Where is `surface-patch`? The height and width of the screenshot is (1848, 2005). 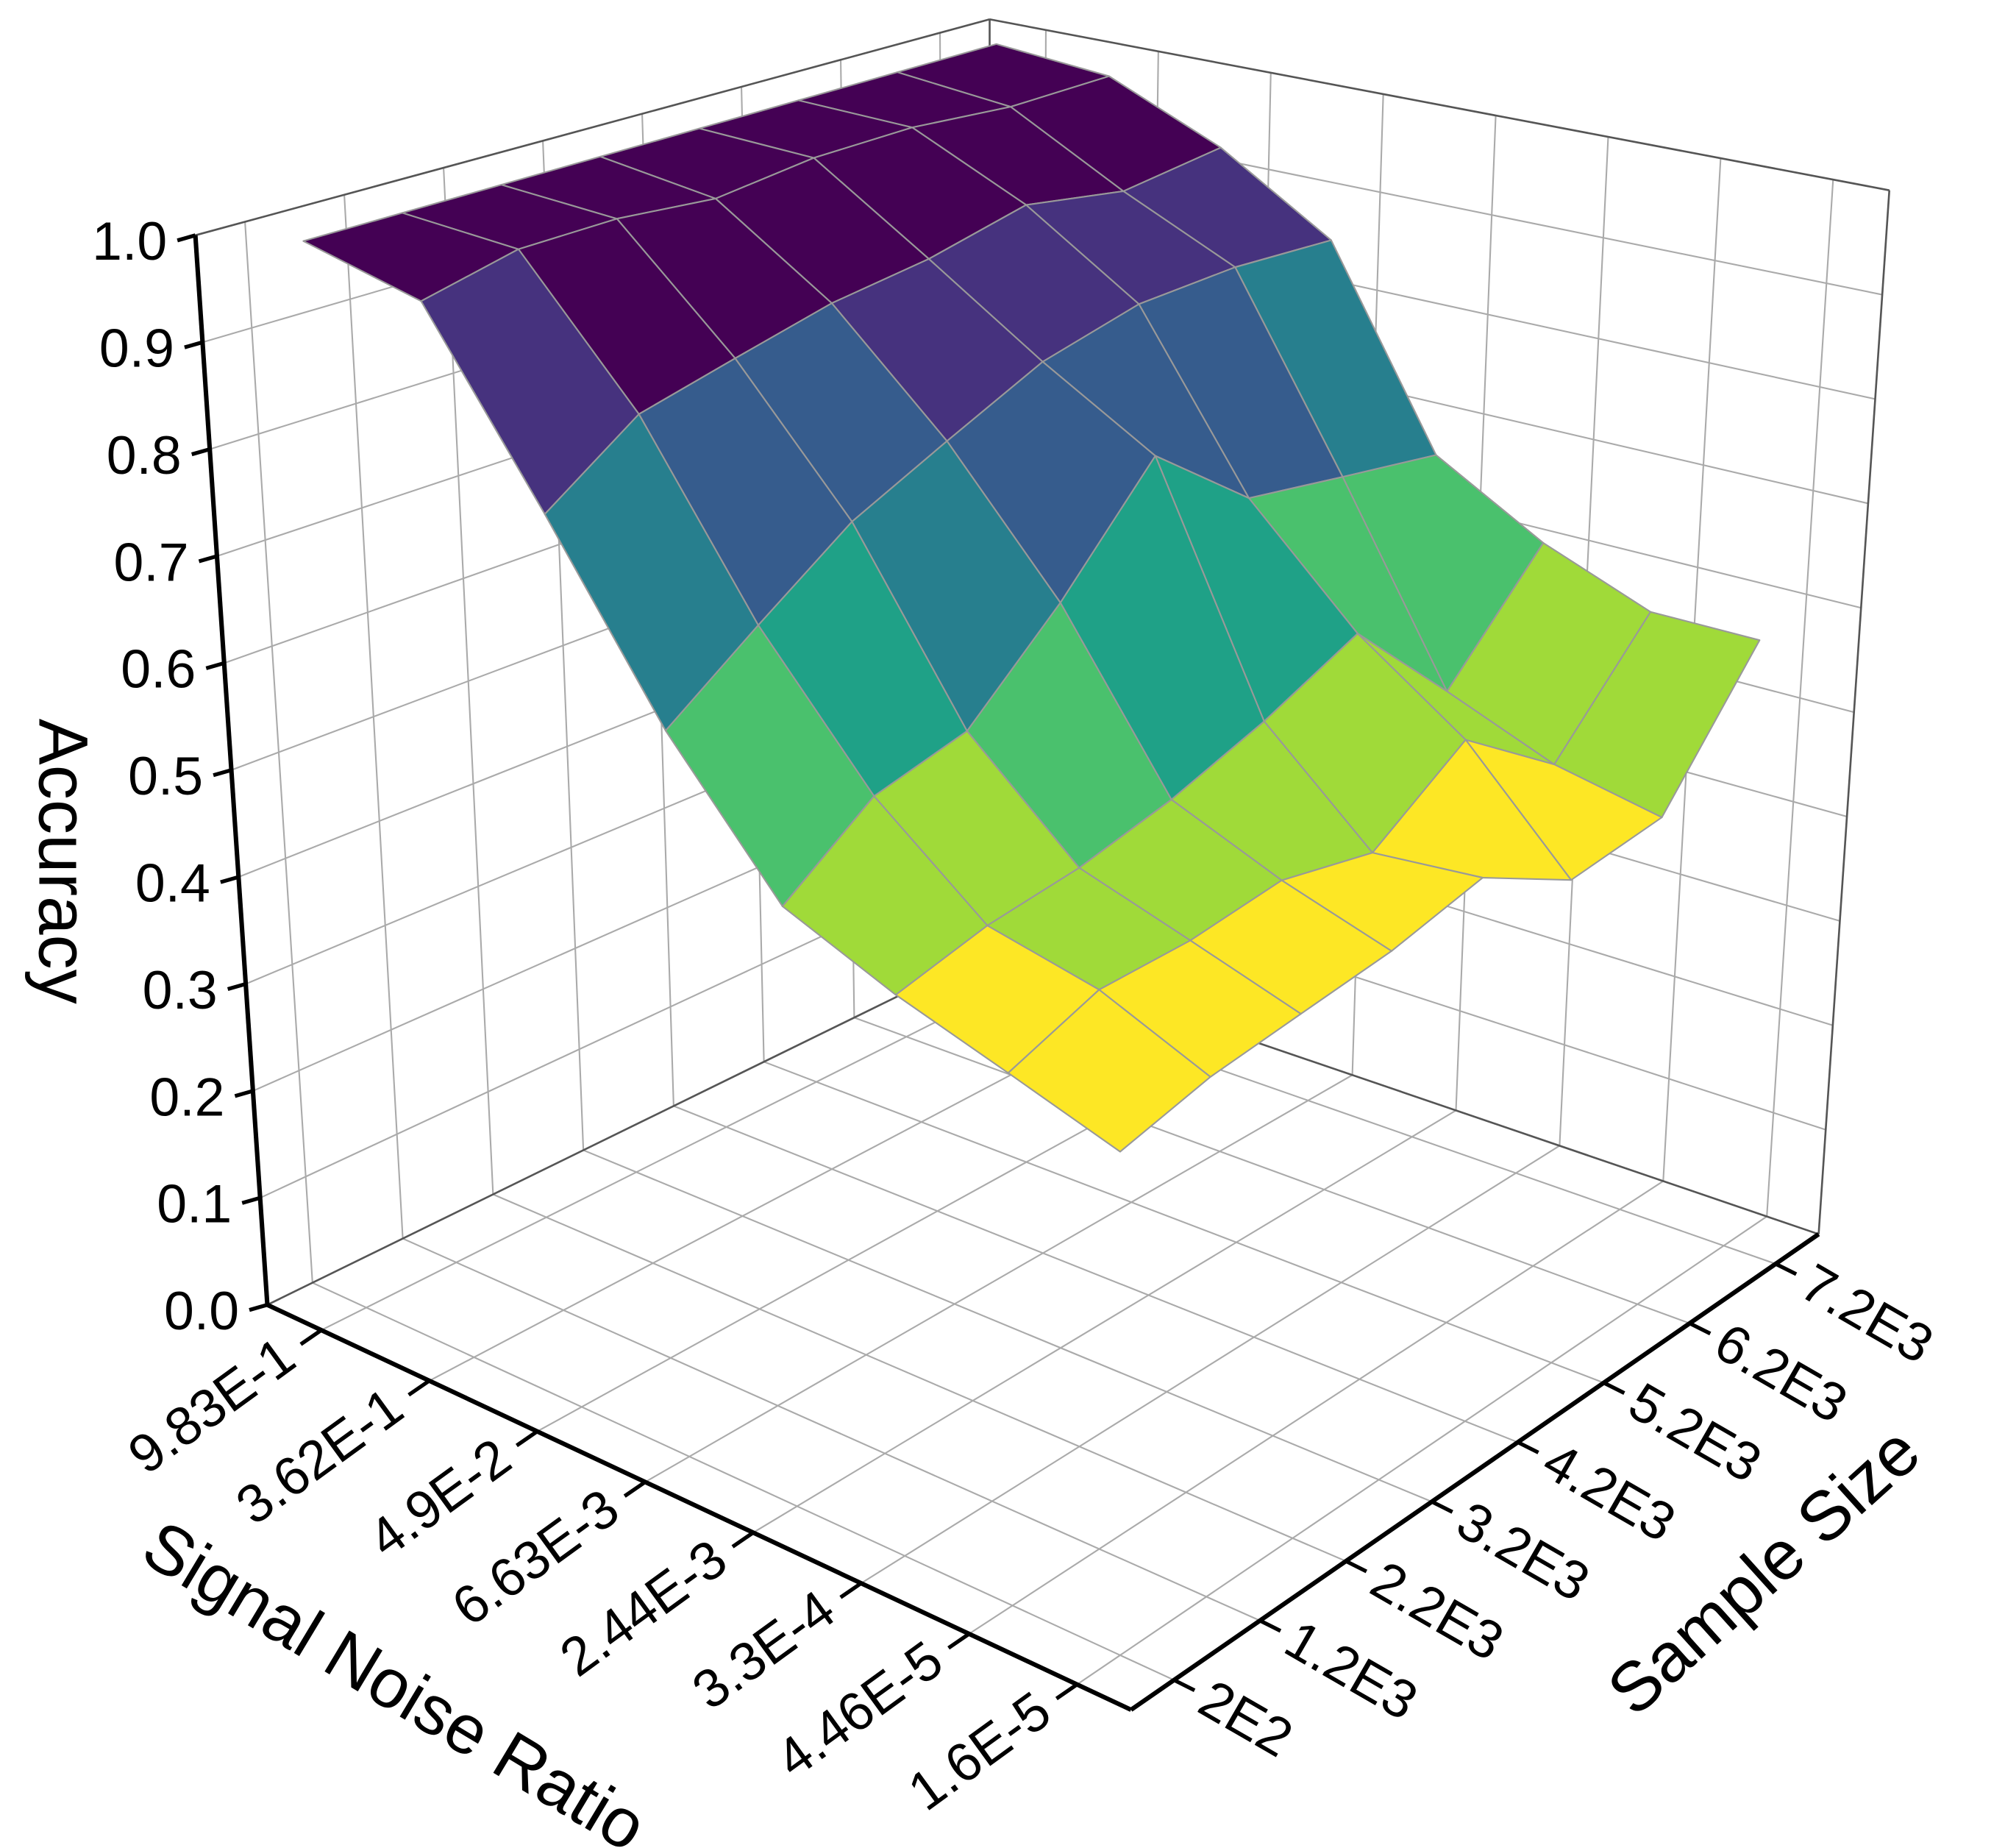
surface-patch is located at coordinates (1109, 1071).